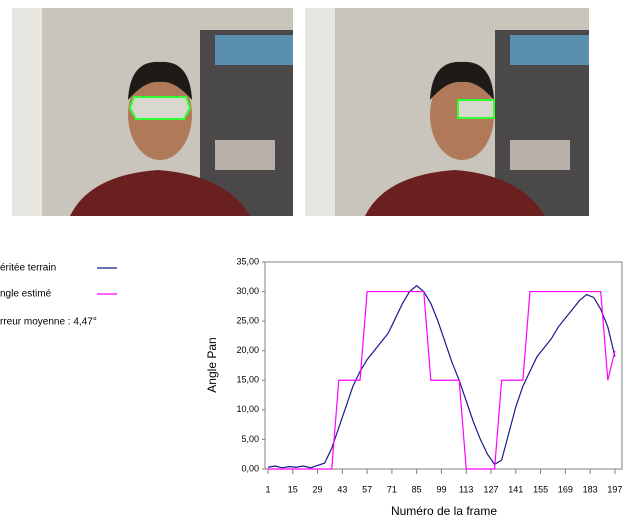  What do you see at coordinates (342, 489) in the screenshot?
I see `x-tick-label: 43` at bounding box center [342, 489].